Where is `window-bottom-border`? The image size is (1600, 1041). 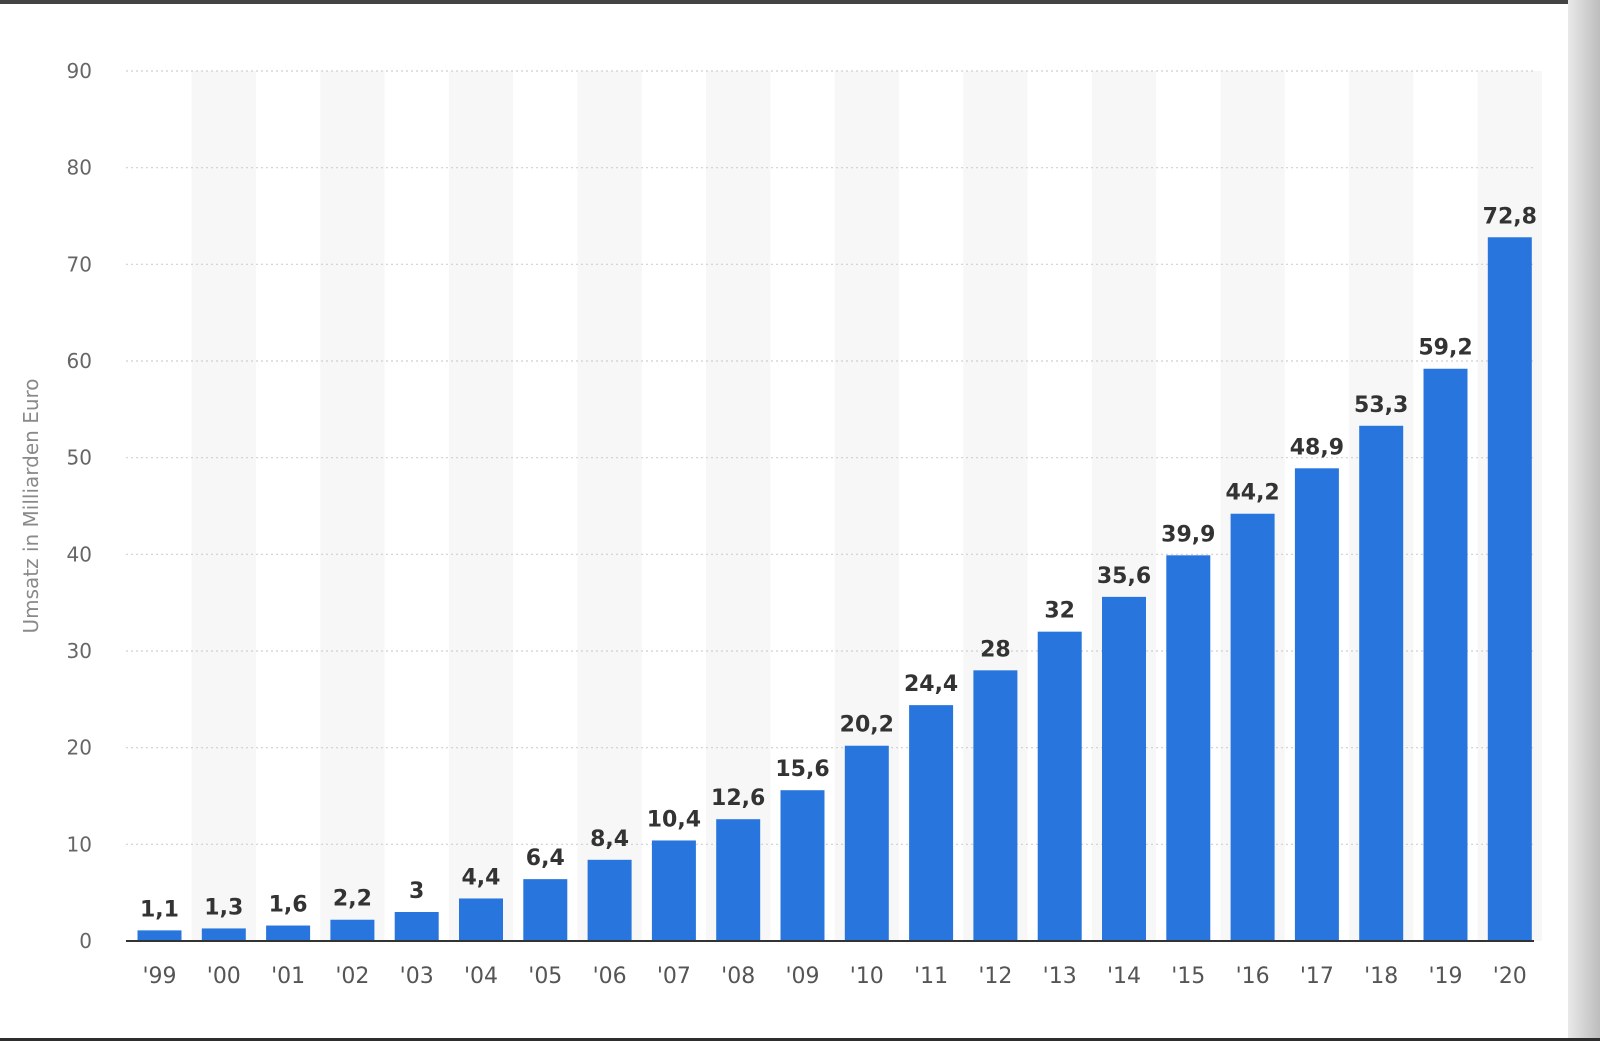 window-bottom-border is located at coordinates (800, 1039).